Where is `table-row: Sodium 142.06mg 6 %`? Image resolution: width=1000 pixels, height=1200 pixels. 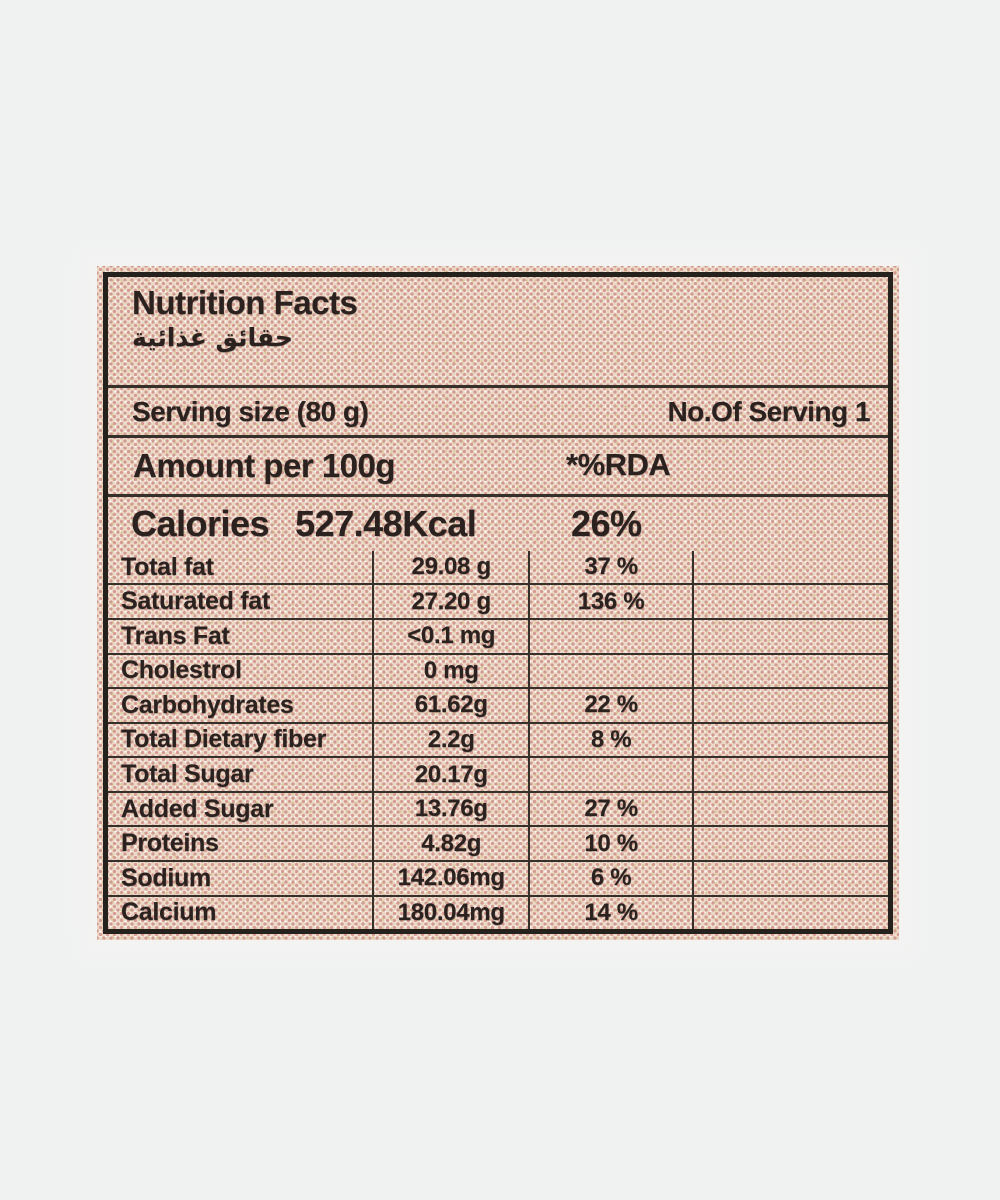 table-row: Sodium 142.06mg 6 % is located at coordinates (498, 878).